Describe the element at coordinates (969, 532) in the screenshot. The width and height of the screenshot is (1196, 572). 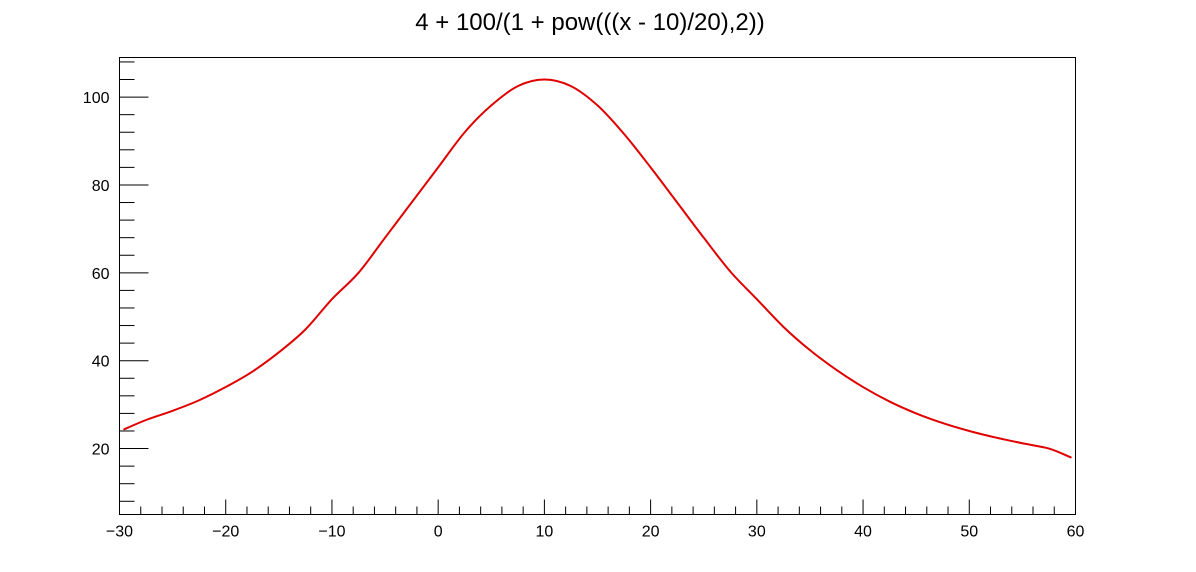
I see `x-tick-label: 50` at that location.